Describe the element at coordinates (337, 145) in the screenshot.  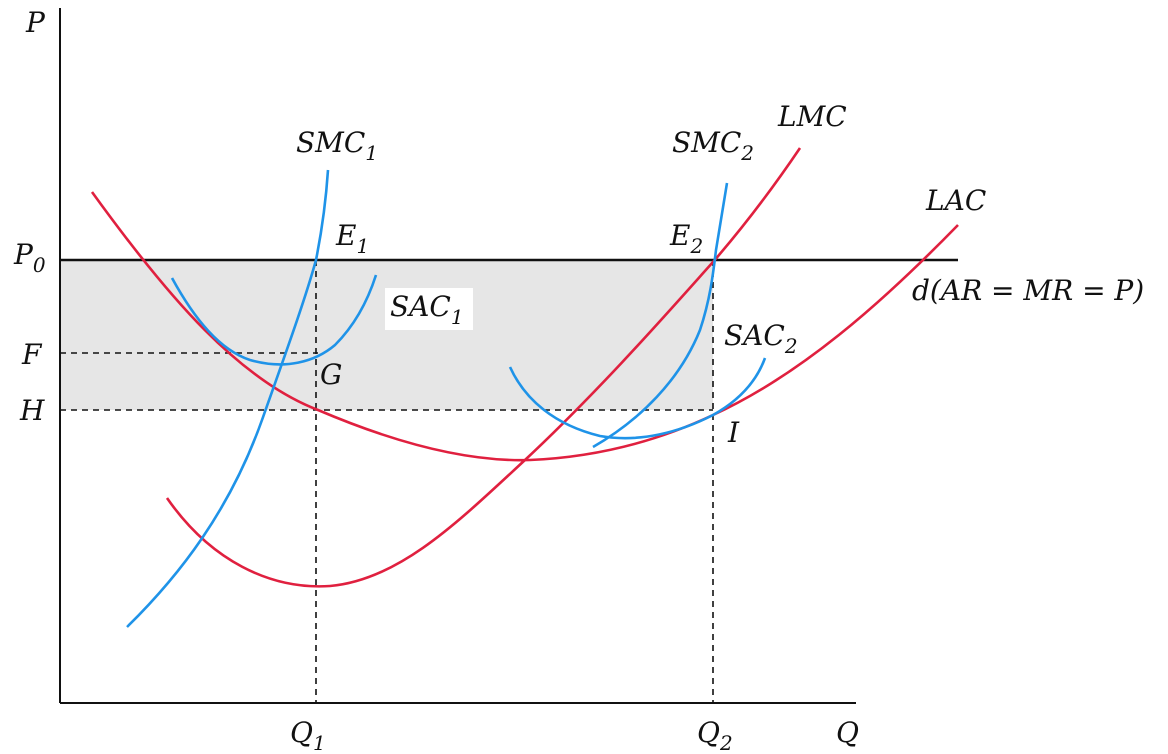
I see `smc1-label: SMC1` at that location.